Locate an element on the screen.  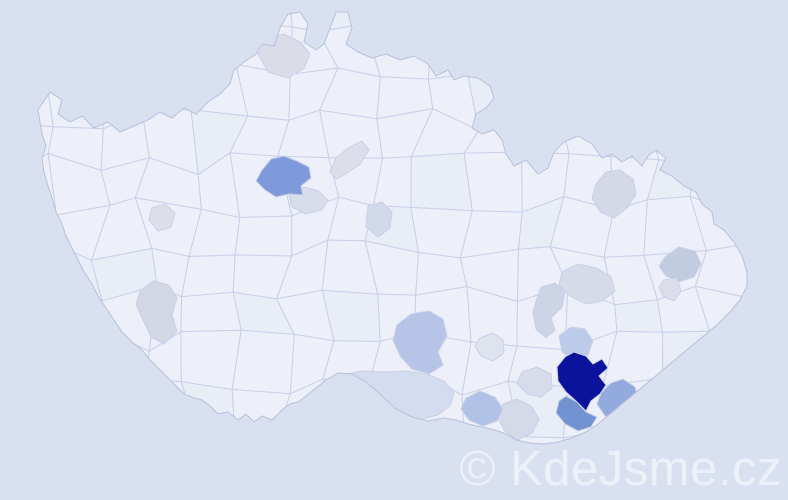
district-r11-gray is located at coordinates (534, 382).